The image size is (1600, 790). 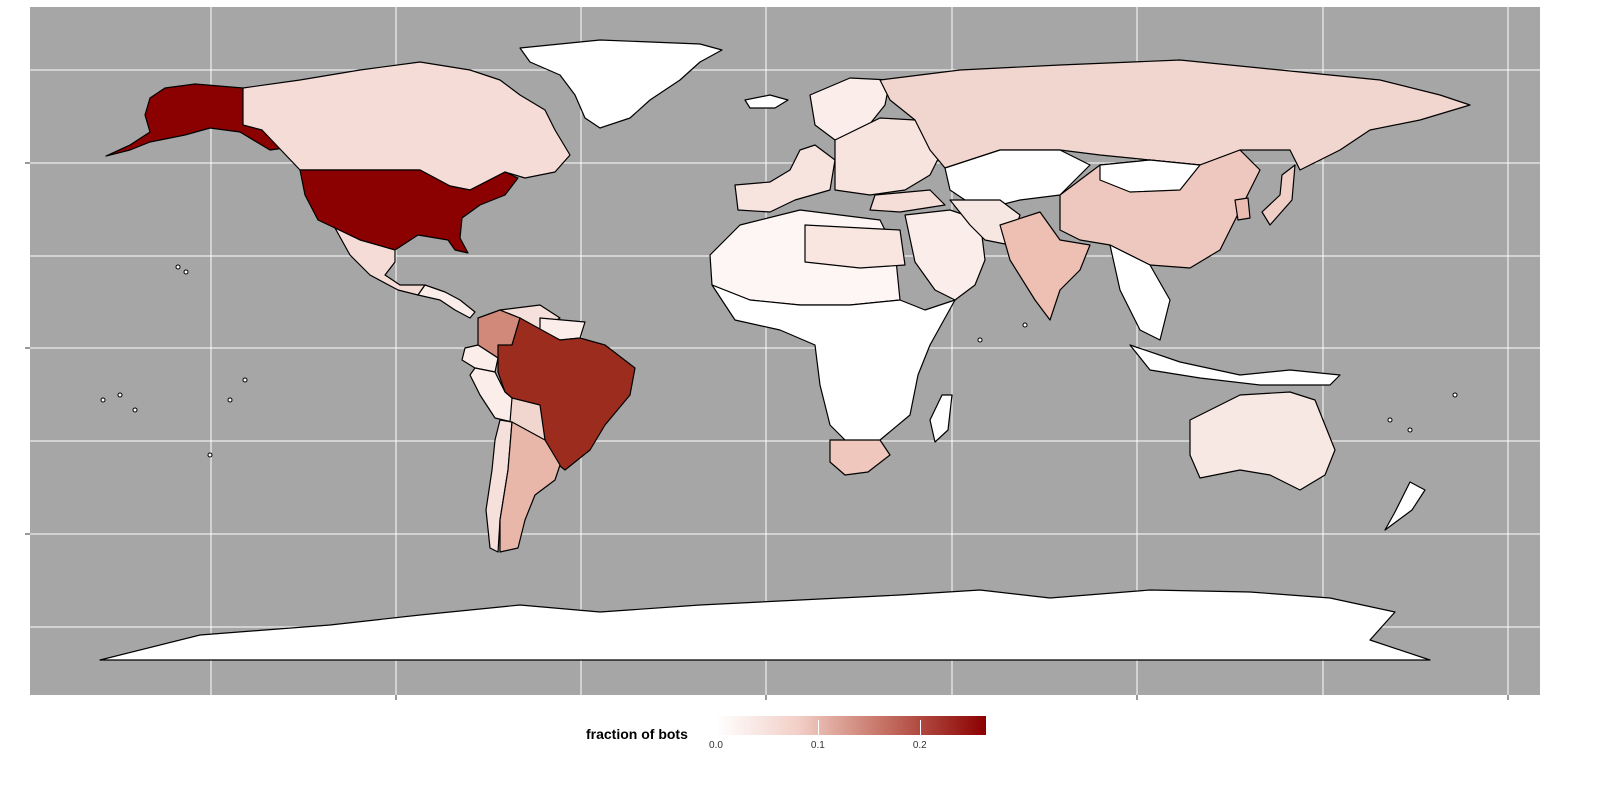 I want to click on mexico-region, so click(x=380, y=261).